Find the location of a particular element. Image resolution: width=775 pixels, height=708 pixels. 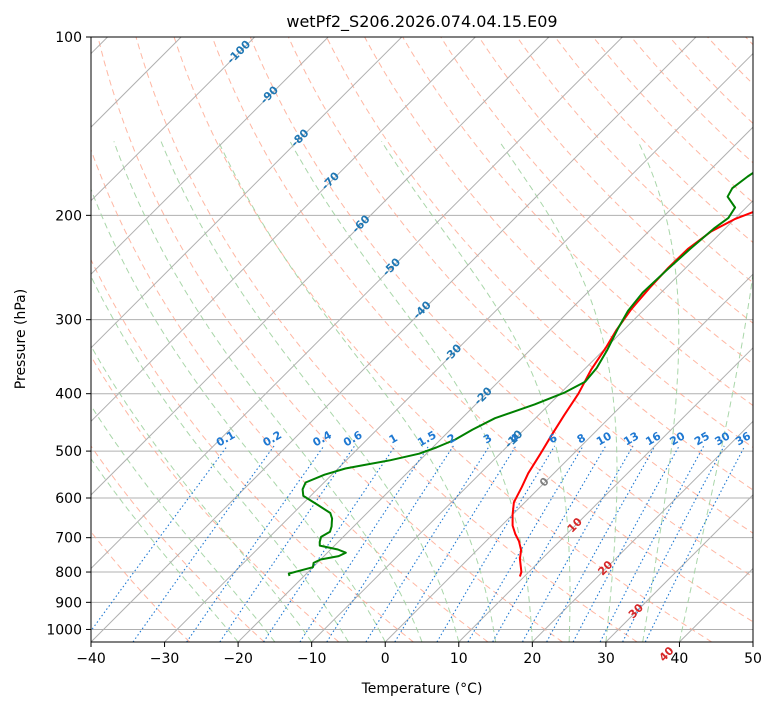

x-tick-label: −30 is located at coordinates (165, 659).